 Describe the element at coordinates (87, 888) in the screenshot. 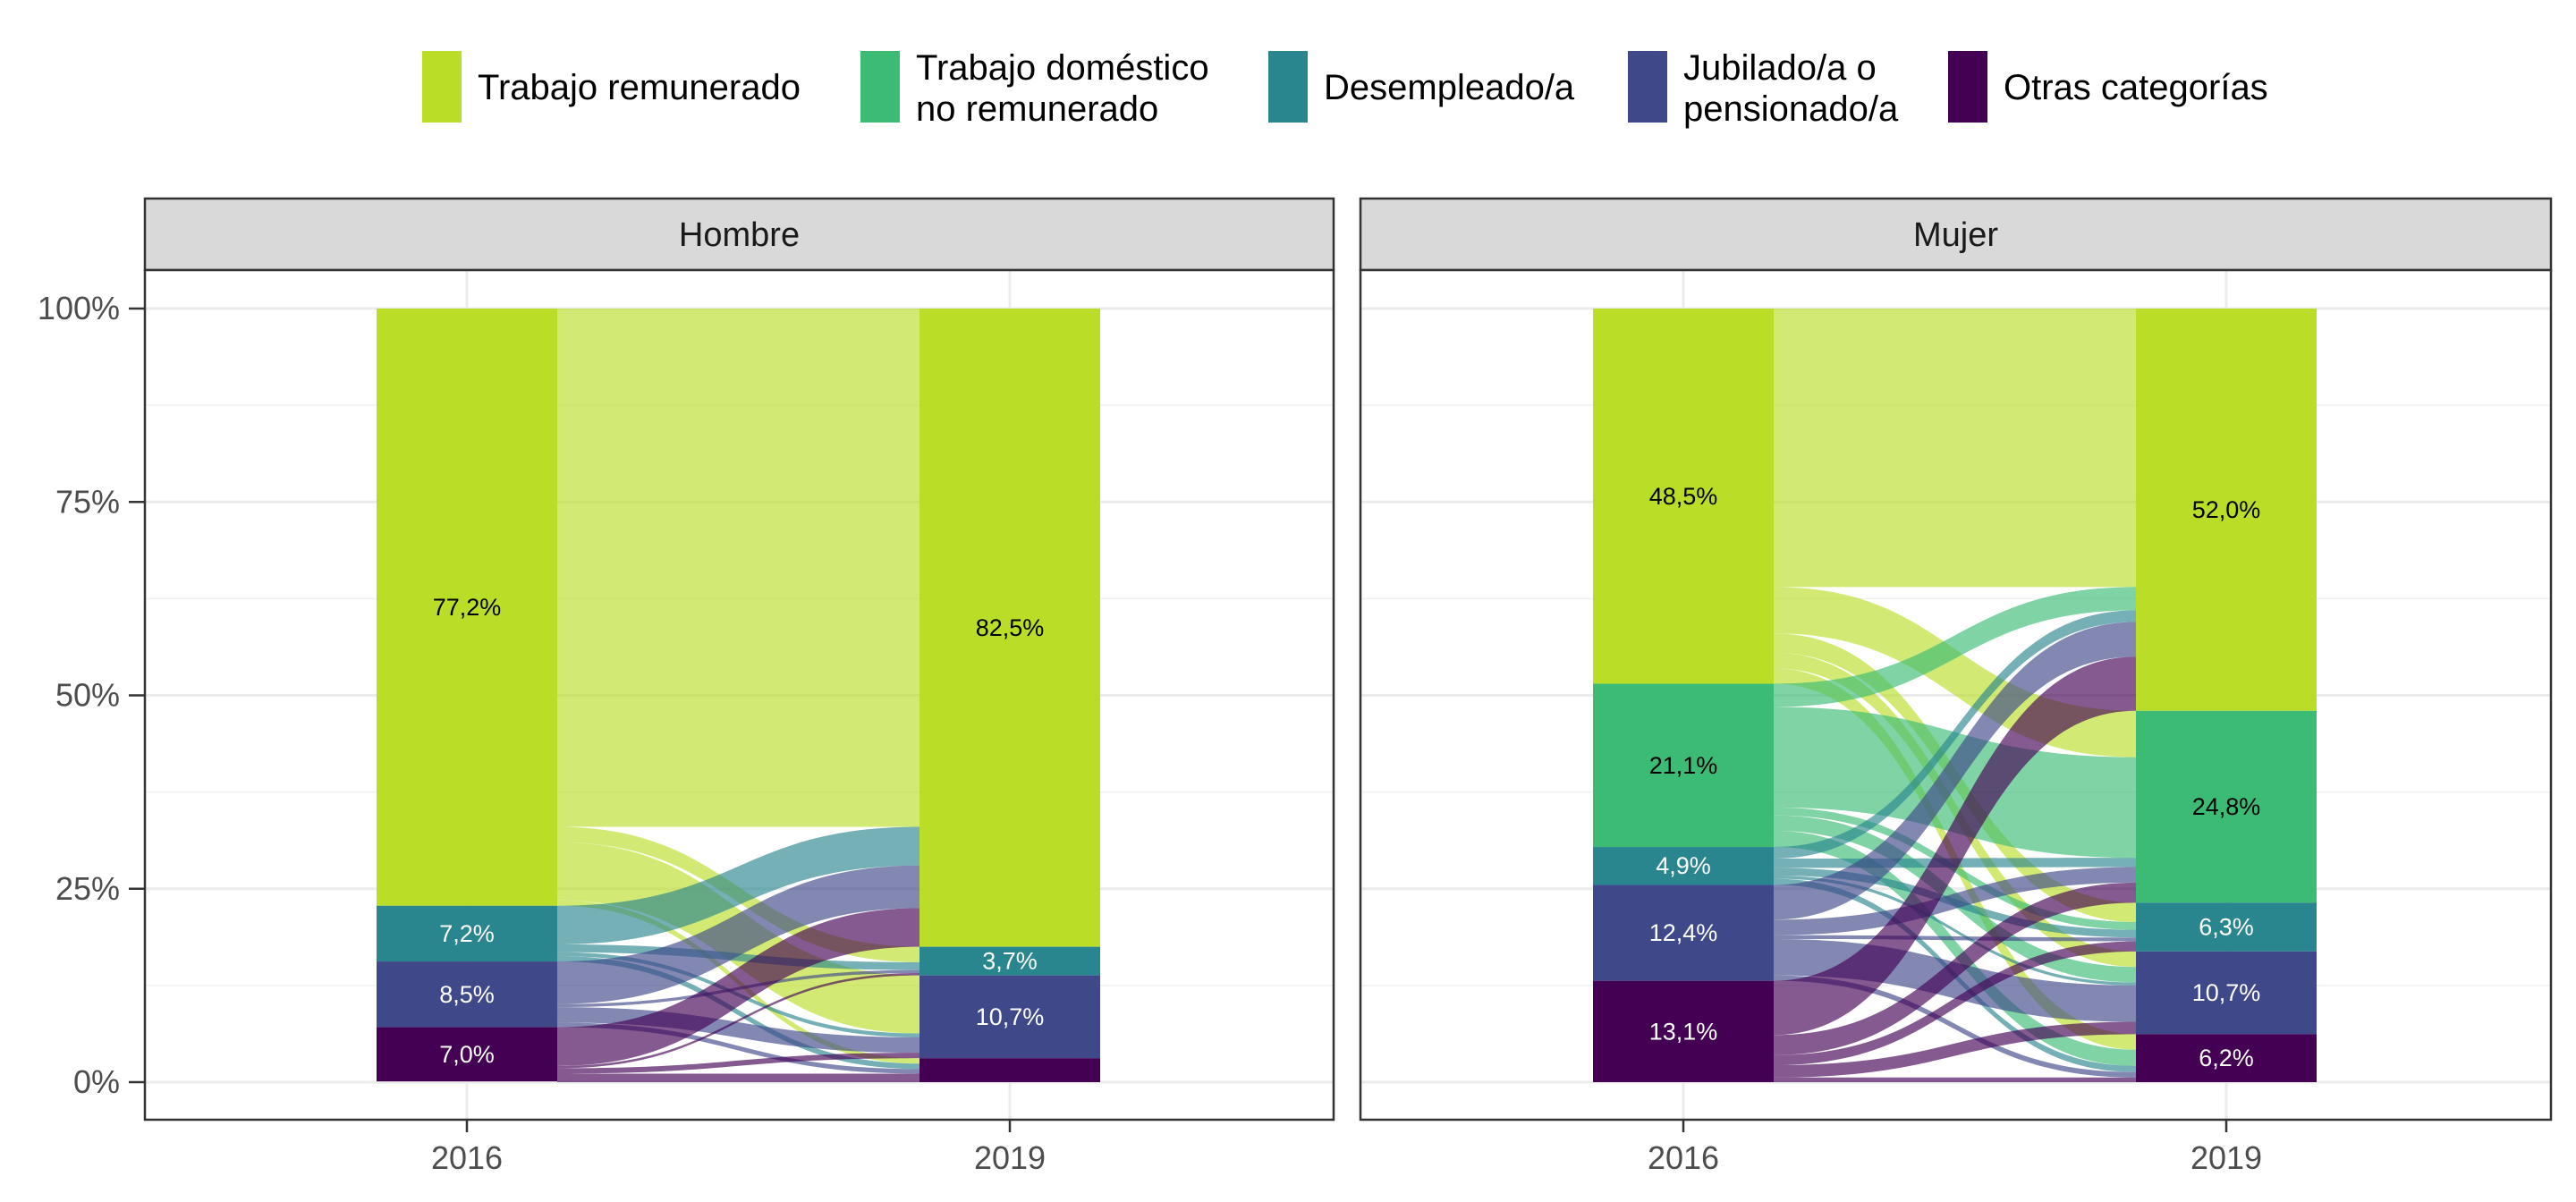

I see `y-tick-label: 25%` at that location.